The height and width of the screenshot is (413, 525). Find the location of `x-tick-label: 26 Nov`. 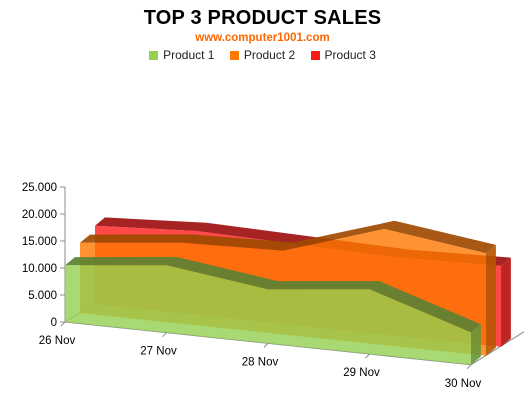

x-tick-label: 26 Nov is located at coordinates (57, 341).